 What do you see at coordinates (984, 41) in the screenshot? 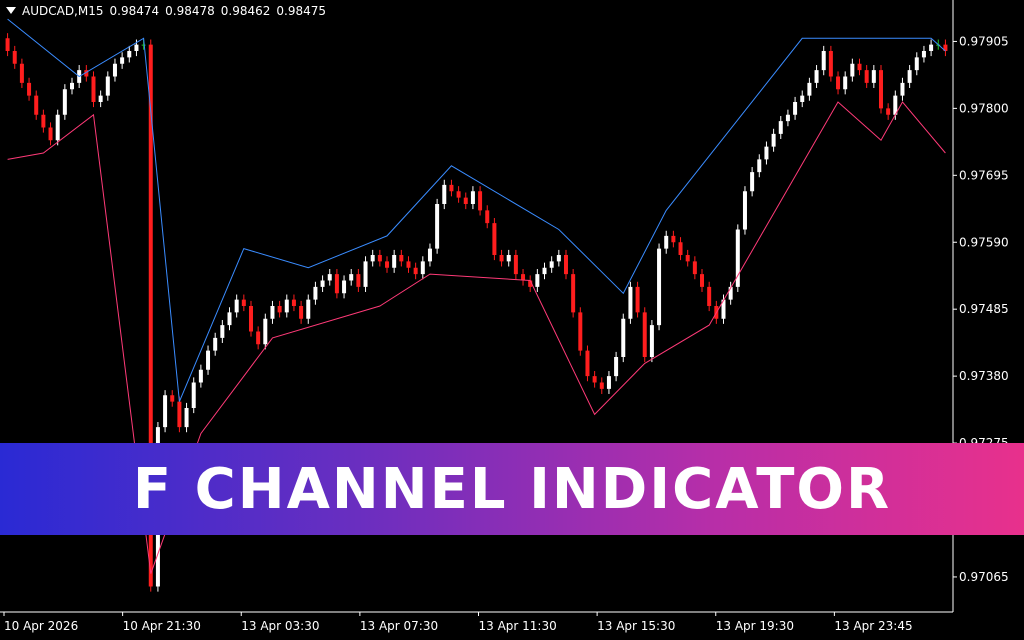
I see `price-tick-label: 0.97905` at bounding box center [984, 41].